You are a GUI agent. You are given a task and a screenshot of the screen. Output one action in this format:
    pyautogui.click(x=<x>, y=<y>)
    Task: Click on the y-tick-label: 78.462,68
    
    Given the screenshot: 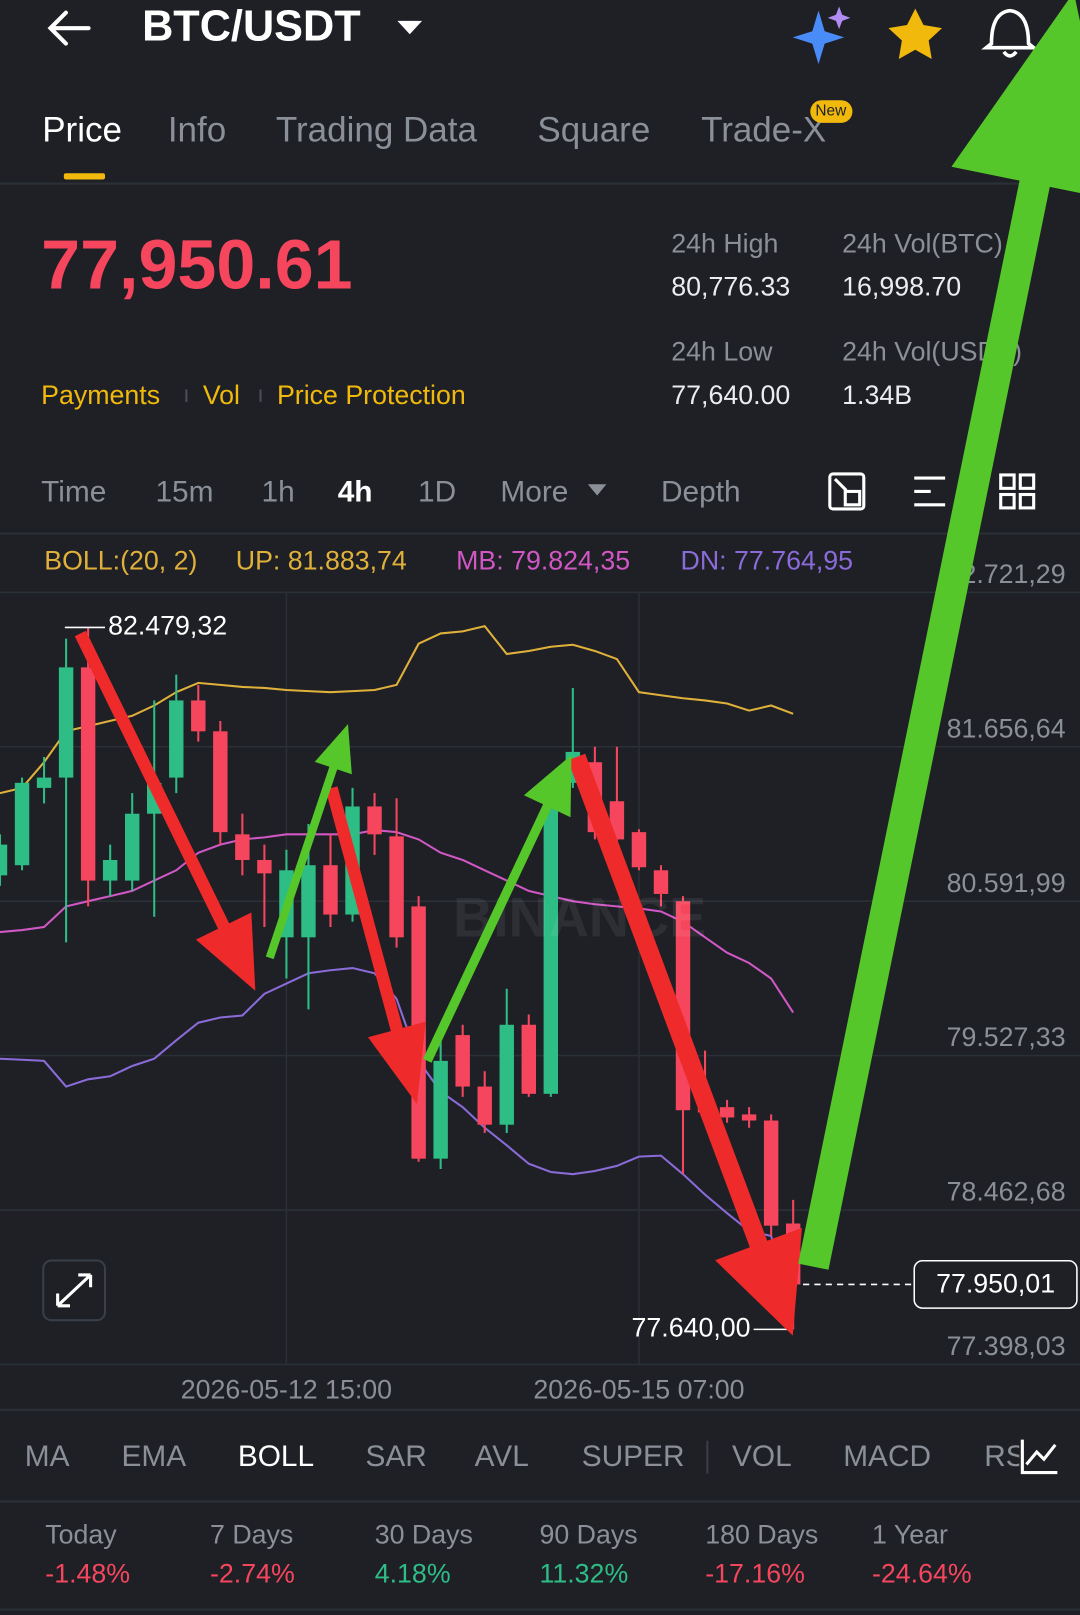 What is the action you would take?
    pyautogui.click(x=1006, y=1192)
    